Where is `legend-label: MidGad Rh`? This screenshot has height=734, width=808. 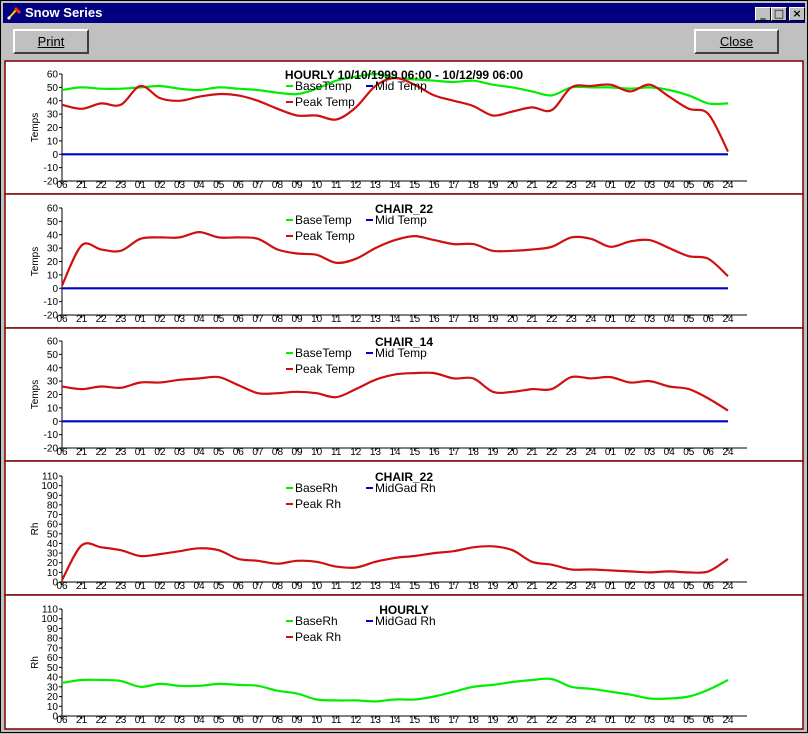 legend-label: MidGad Rh is located at coordinates (405, 488).